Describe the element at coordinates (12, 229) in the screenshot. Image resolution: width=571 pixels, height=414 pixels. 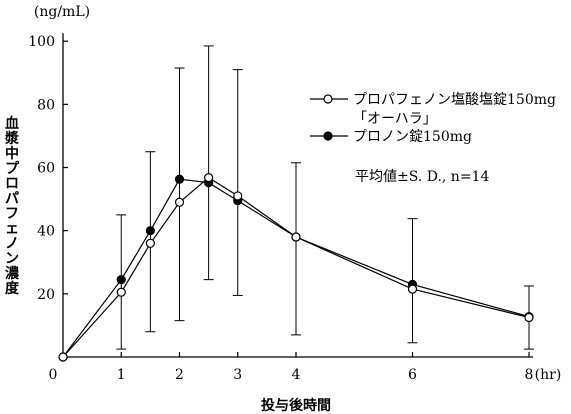
I see `y-axis-label-char: ェ` at that location.